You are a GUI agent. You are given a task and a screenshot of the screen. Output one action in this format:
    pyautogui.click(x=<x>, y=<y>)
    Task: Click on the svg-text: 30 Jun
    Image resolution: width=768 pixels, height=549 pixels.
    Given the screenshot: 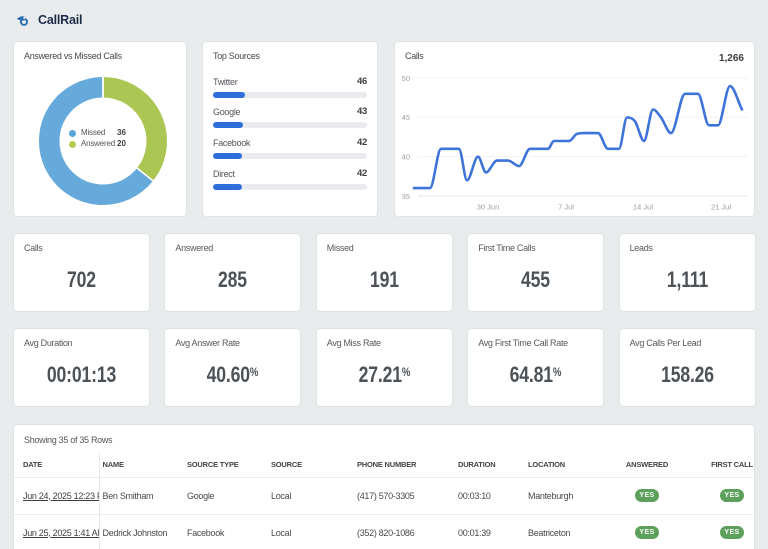 What is the action you would take?
    pyautogui.click(x=488, y=207)
    